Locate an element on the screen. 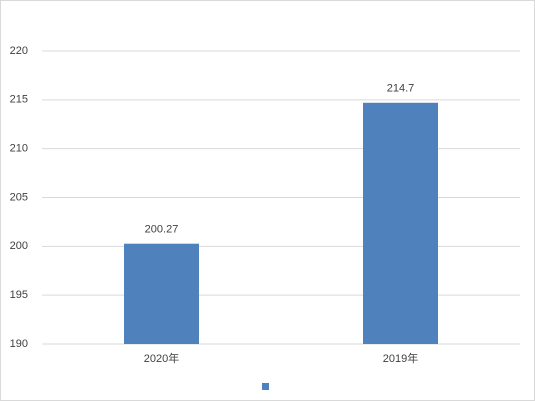 This screenshot has width=535, height=401. y-tick-label: 205 is located at coordinates (19, 197).